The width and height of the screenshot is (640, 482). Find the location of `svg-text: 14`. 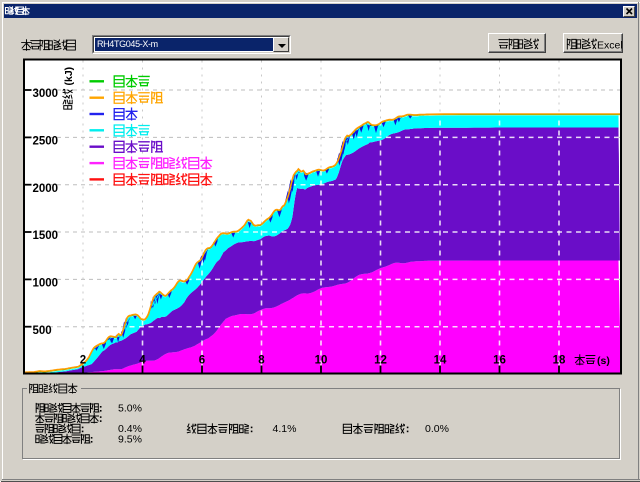

svg-text: 14 is located at coordinates (440, 361).